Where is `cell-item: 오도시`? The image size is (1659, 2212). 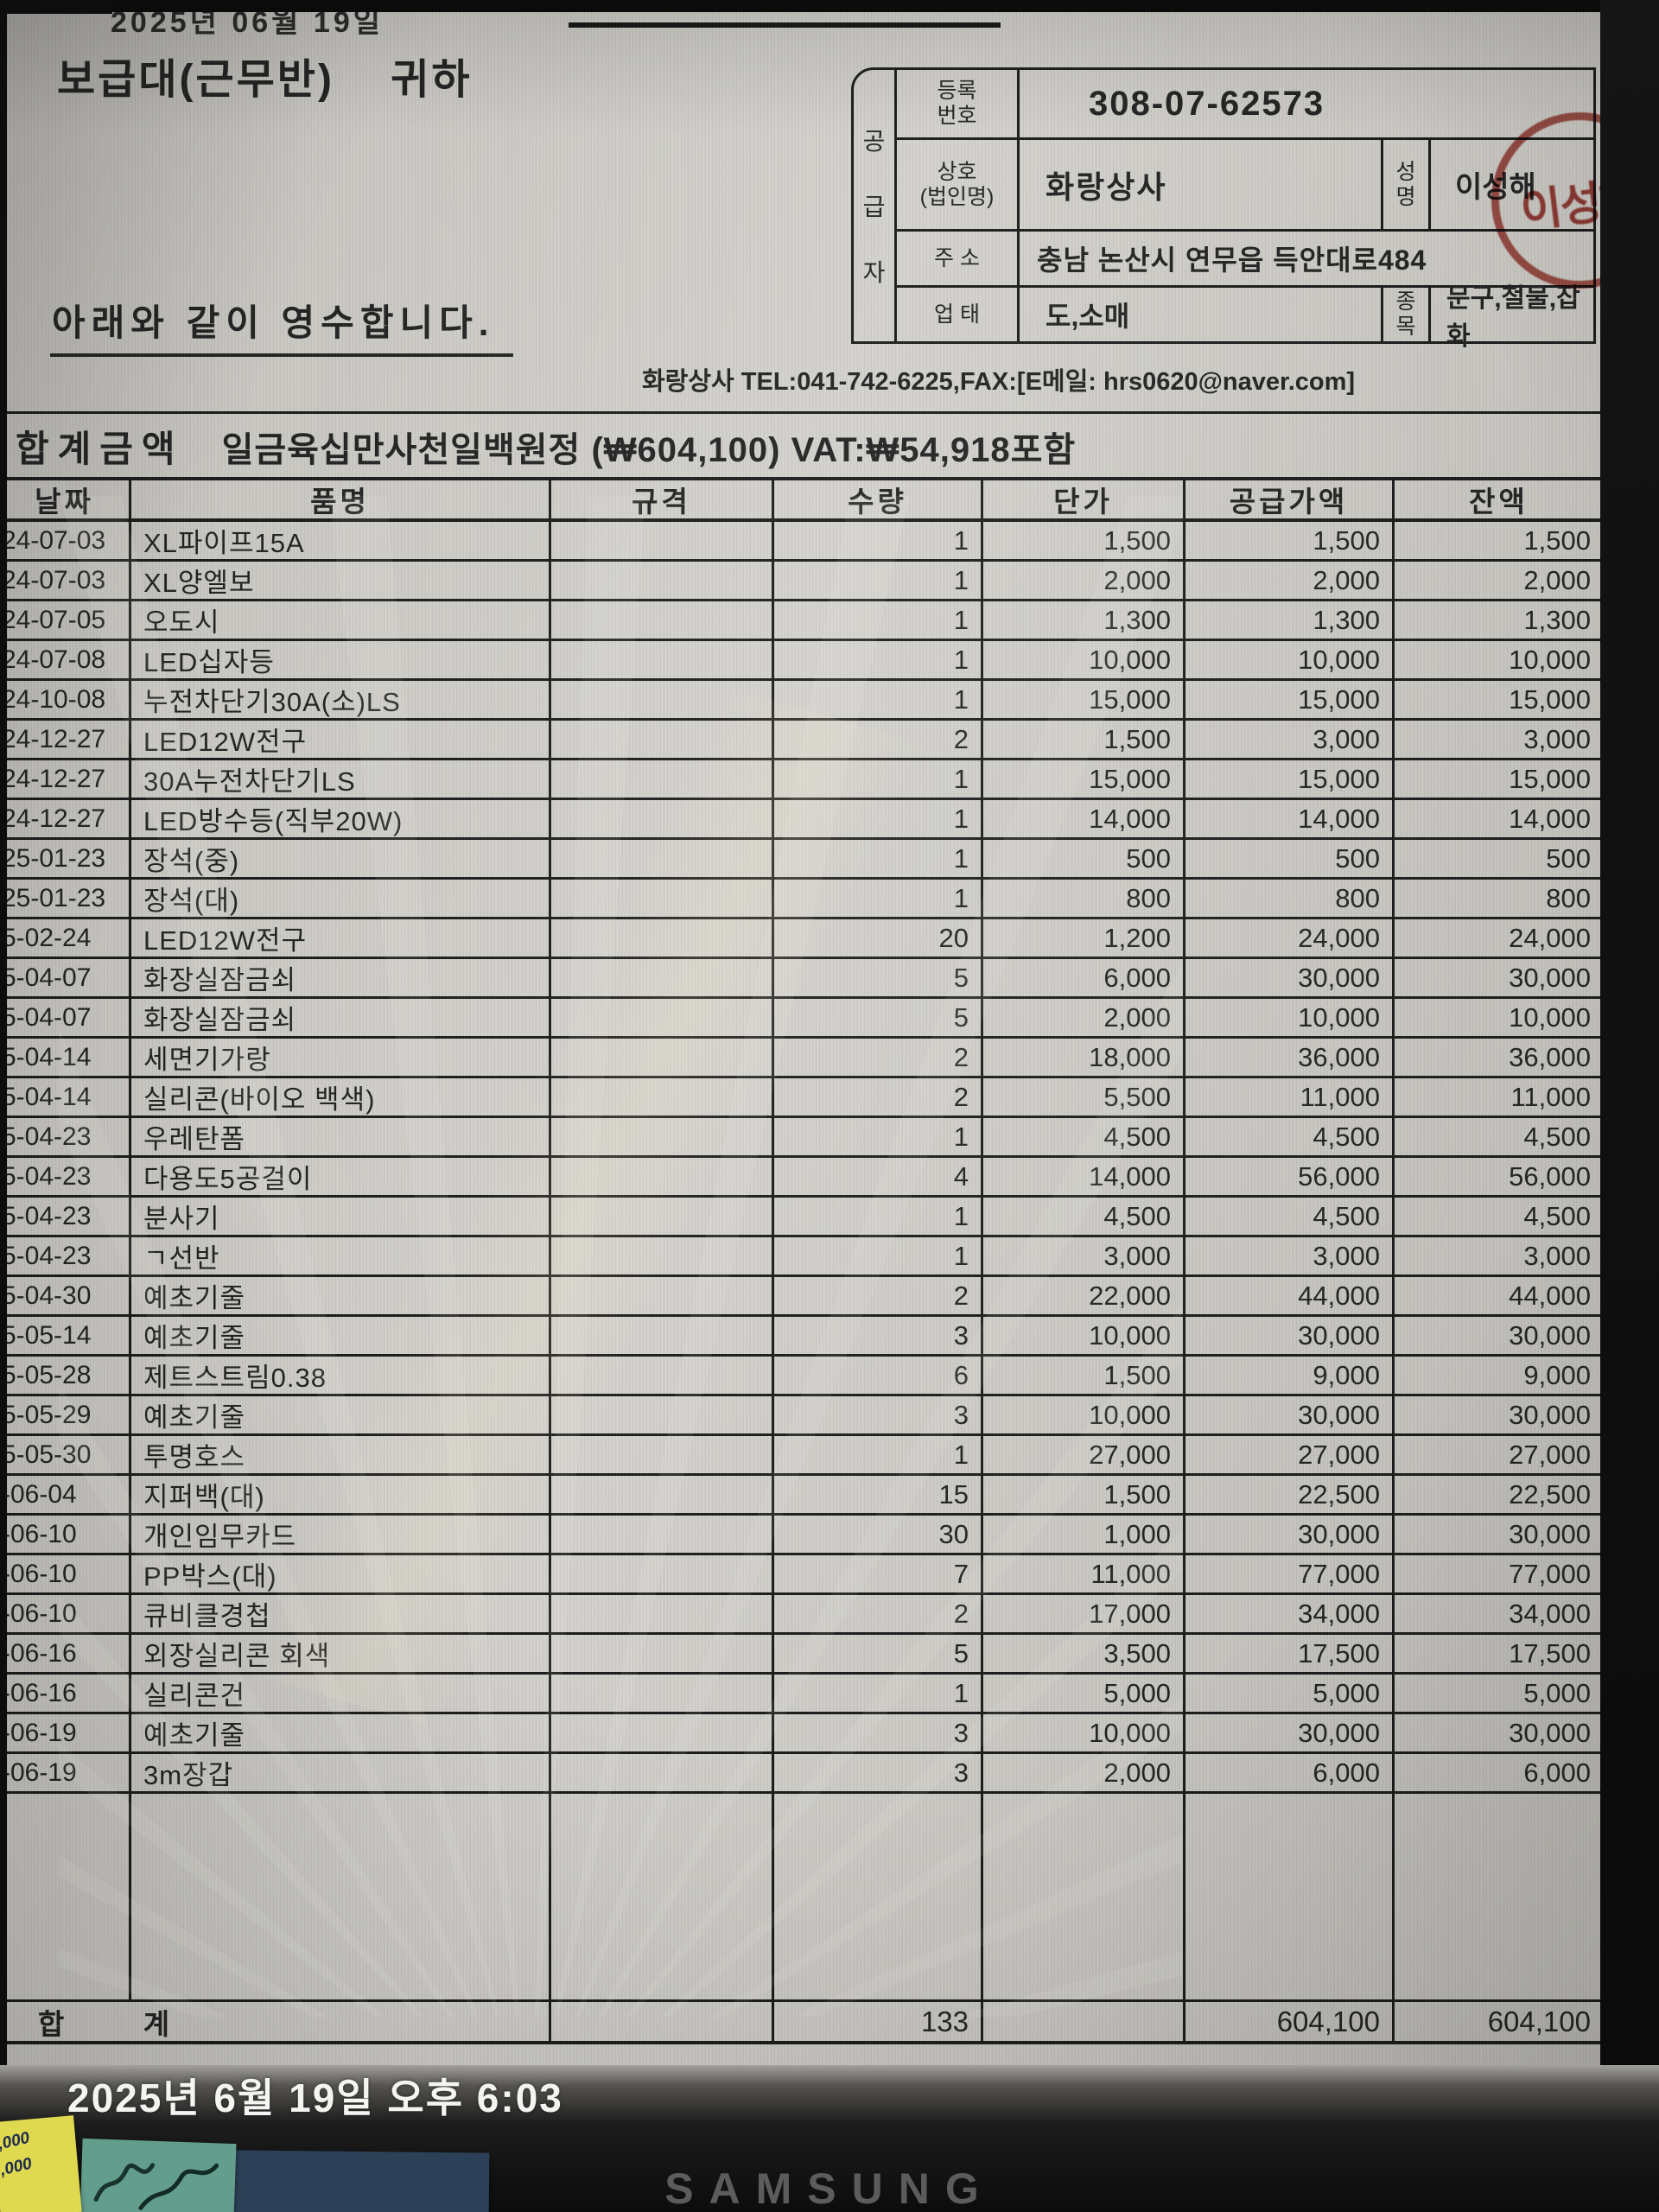 cell-item: 오도시 is located at coordinates (341, 620).